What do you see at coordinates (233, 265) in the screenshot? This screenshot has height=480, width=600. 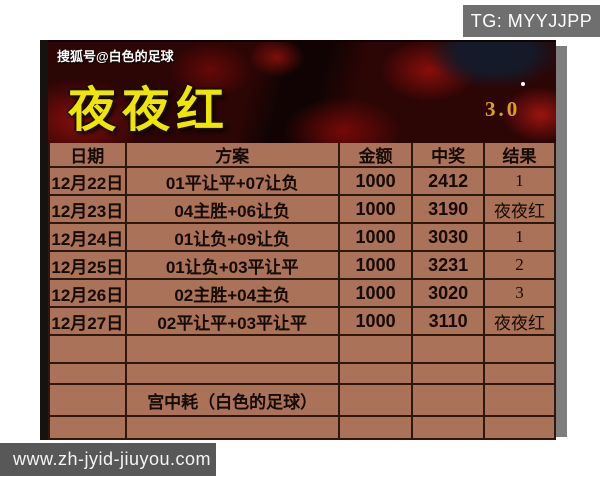 I see `cell-plan: 01让负+03平让平` at bounding box center [233, 265].